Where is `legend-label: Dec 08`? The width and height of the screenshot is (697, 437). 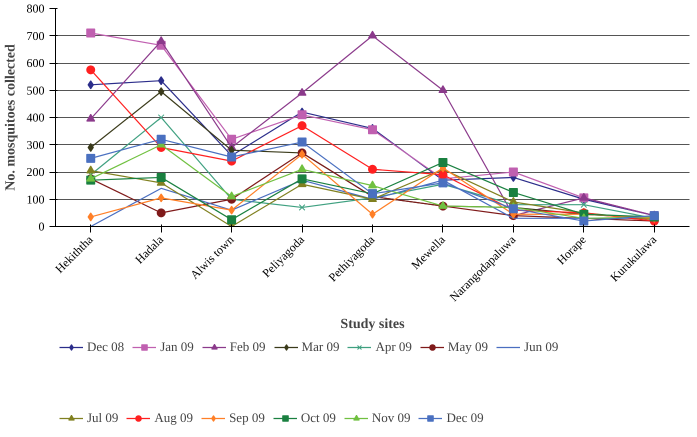 legend-label: Dec 08 is located at coordinates (105, 347).